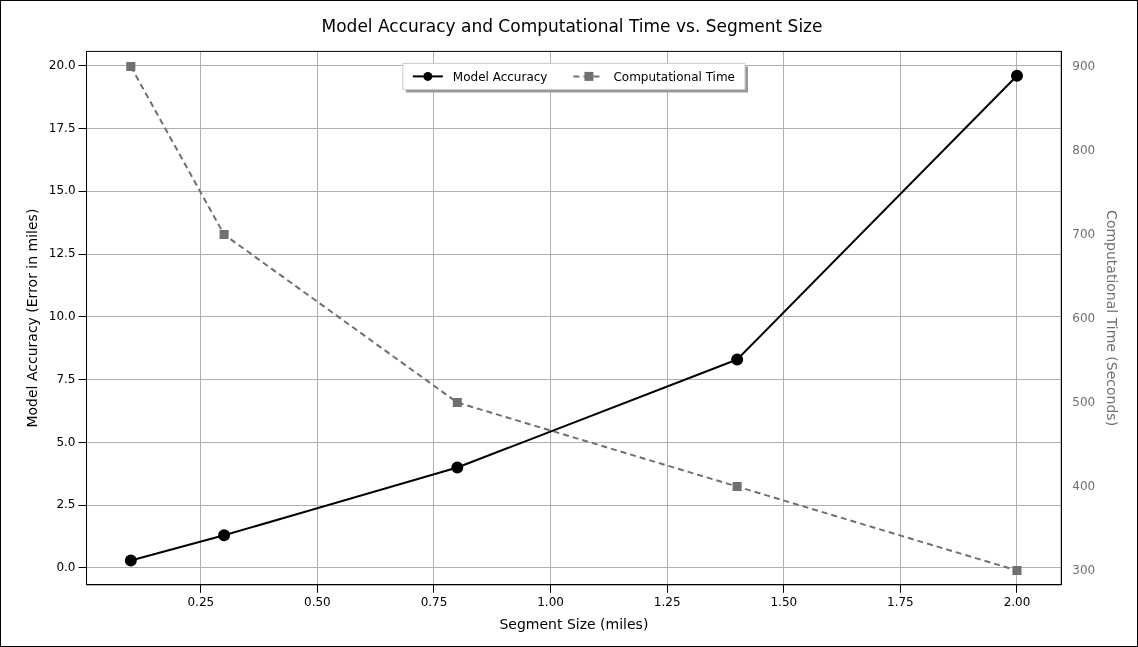  I want to click on y2-axis-title: Computational Time (Seconds), so click(1111, 318).